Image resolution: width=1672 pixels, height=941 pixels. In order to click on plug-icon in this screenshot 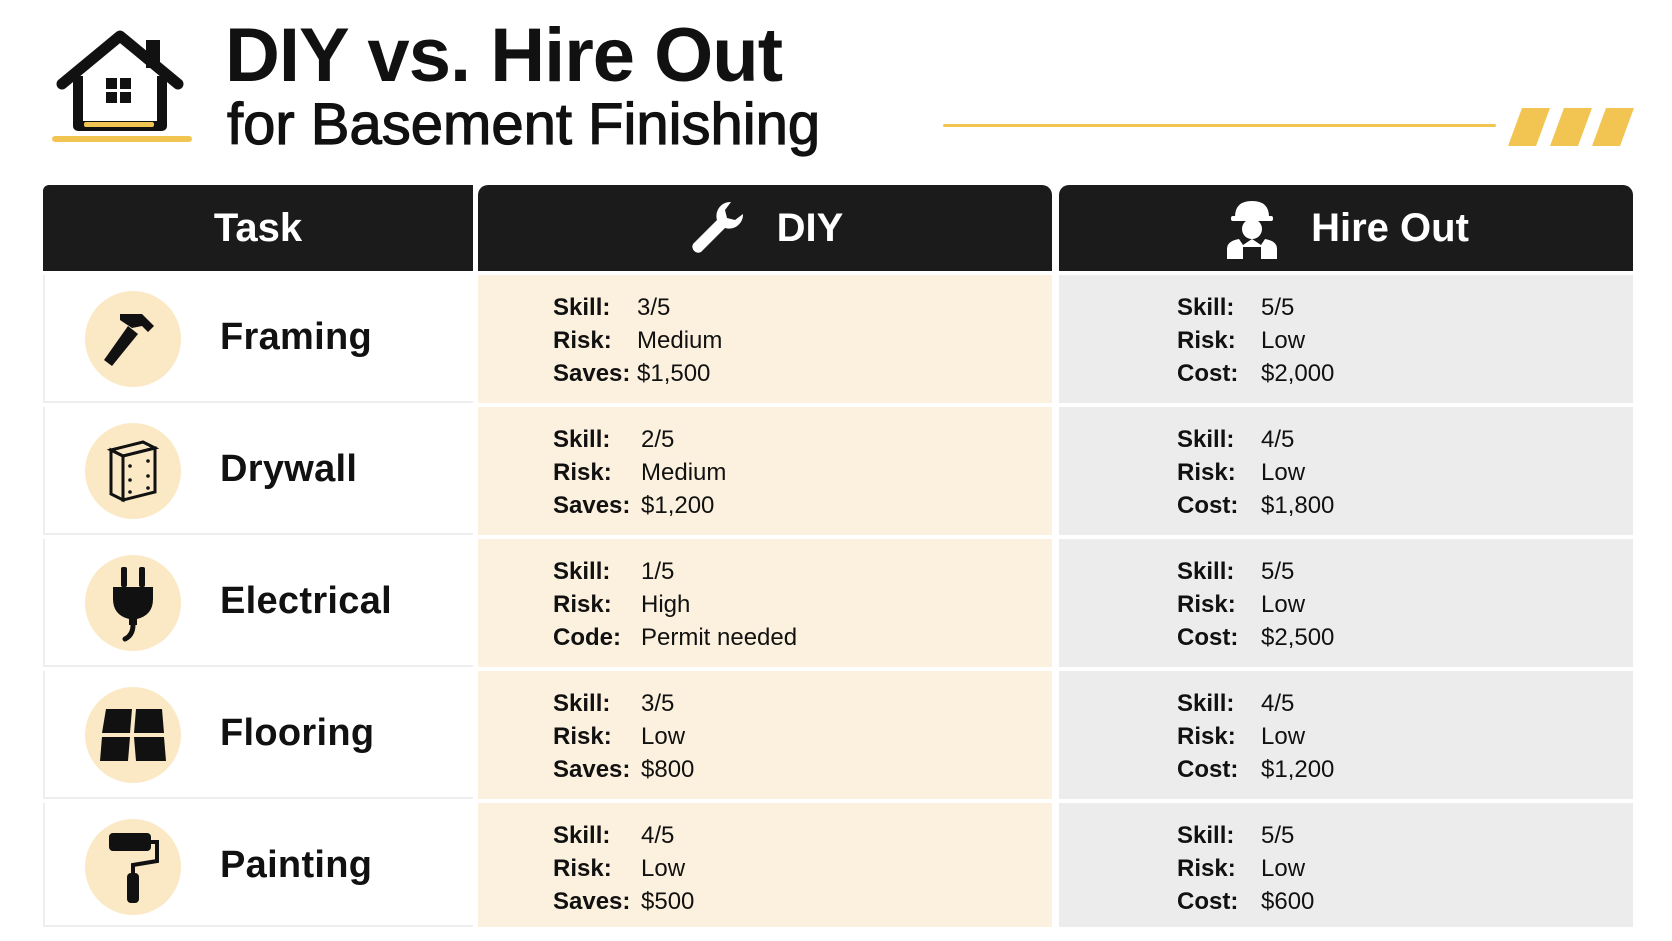, I will do `click(133, 603)`.